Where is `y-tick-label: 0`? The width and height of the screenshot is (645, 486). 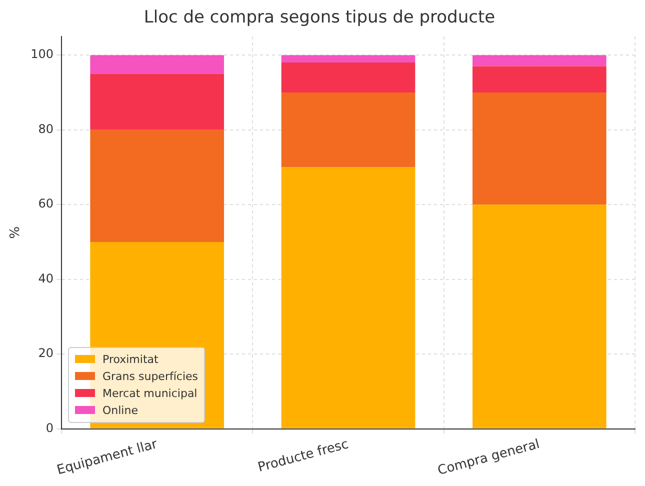 y-tick-label: 0 is located at coordinates (50, 427).